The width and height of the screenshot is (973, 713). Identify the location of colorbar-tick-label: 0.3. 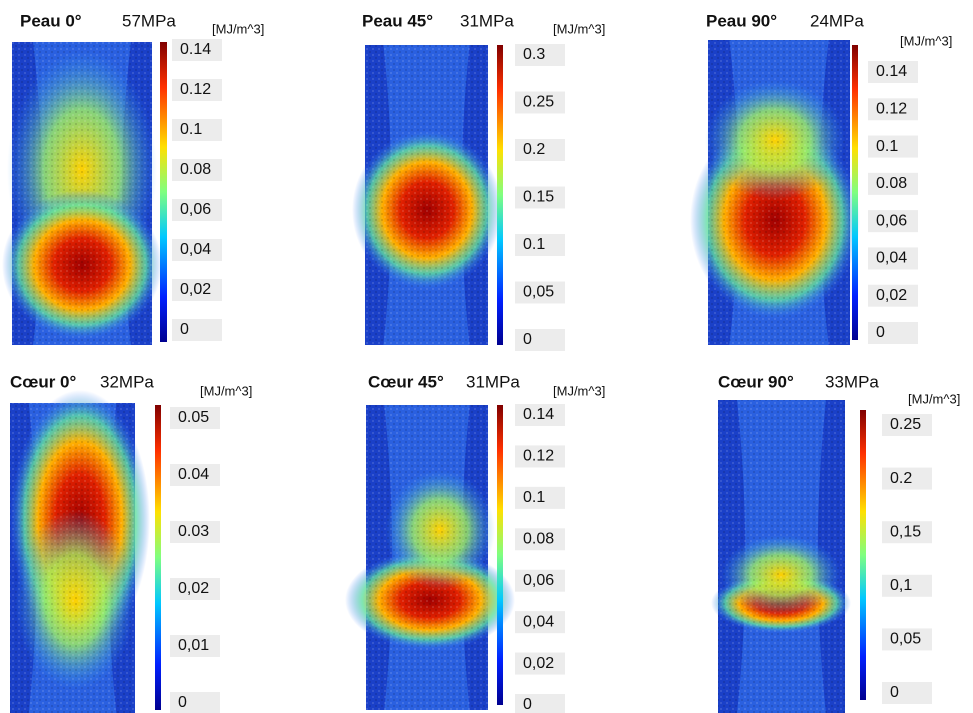
(534, 54).